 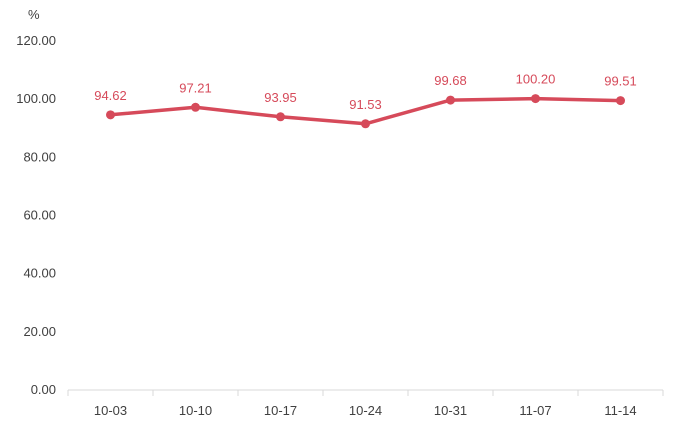 I want to click on y-tick-label: 40.00, so click(x=39, y=273).